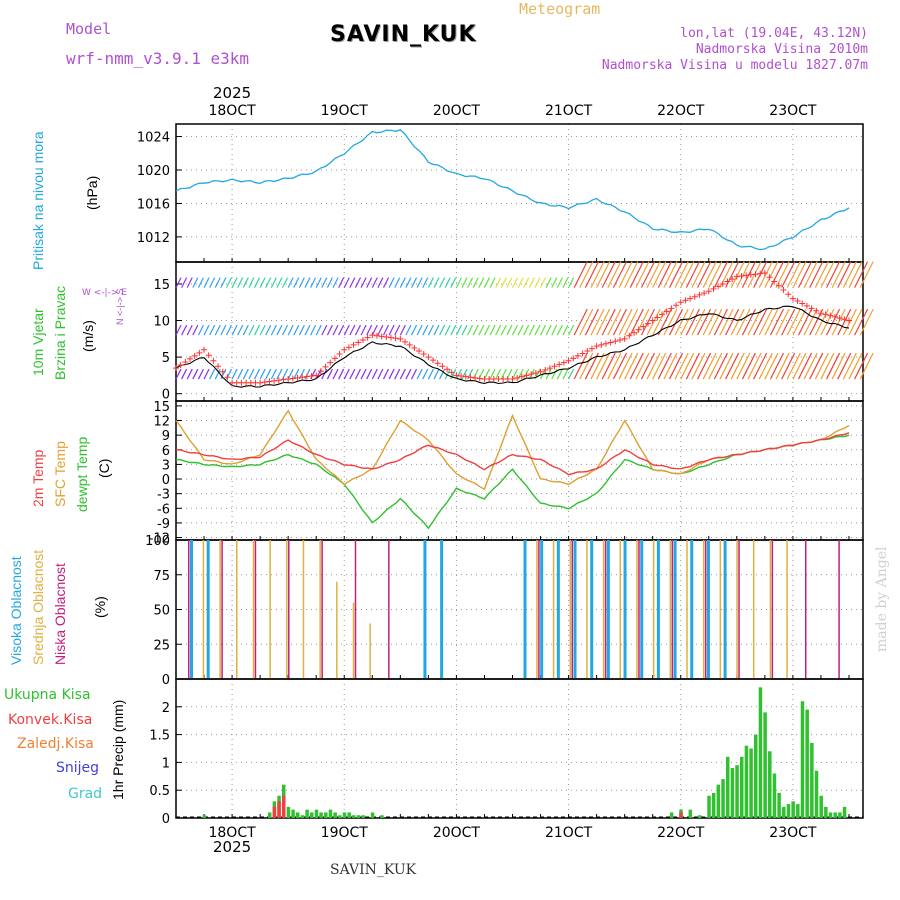 This screenshot has width=900, height=900. Describe the element at coordinates (681, 833) in the screenshot. I see `date-label-bottom: 22OCT` at that location.